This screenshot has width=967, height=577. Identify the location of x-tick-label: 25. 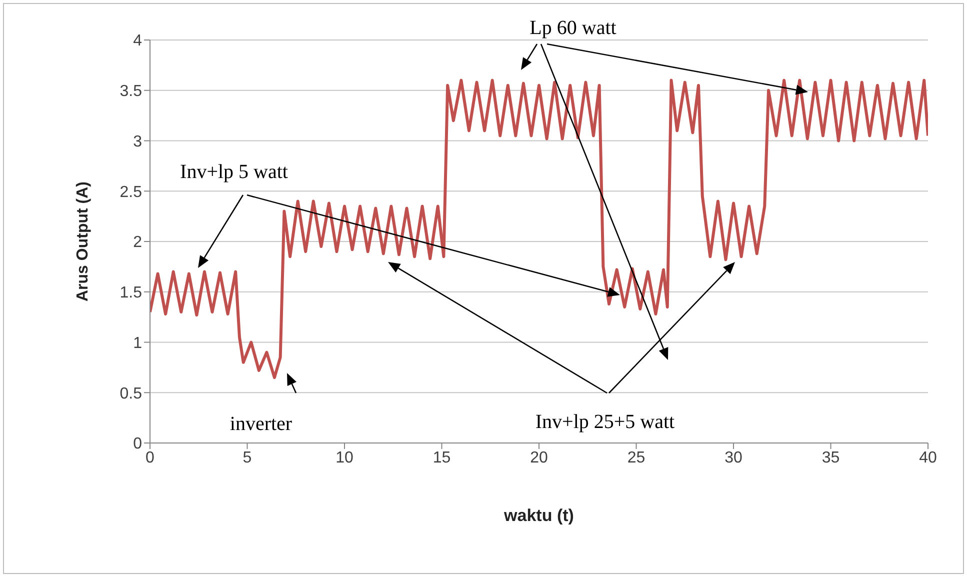
(636, 457).